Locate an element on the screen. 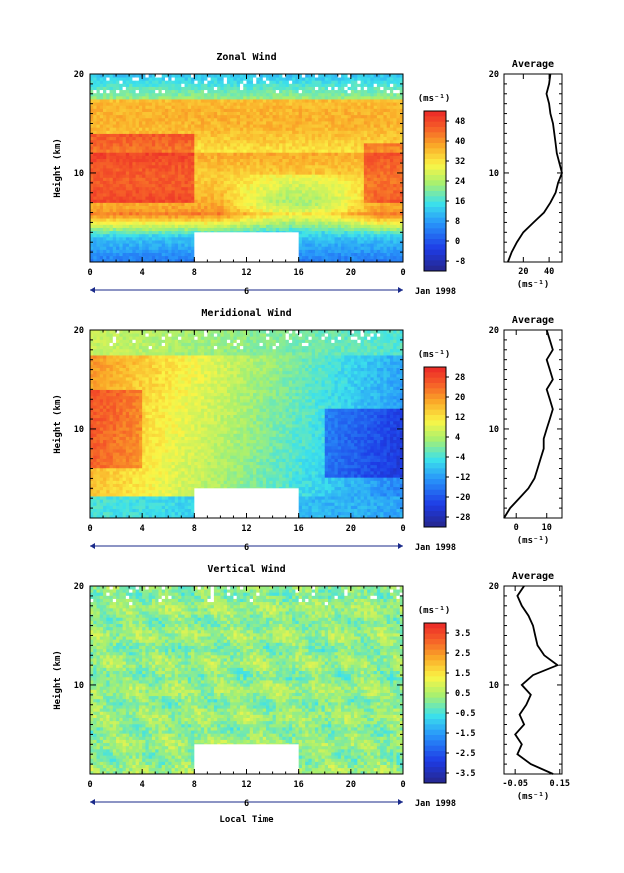 This screenshot has width=624, height=873. colorbar-tick-label: 20 is located at coordinates (460, 398).